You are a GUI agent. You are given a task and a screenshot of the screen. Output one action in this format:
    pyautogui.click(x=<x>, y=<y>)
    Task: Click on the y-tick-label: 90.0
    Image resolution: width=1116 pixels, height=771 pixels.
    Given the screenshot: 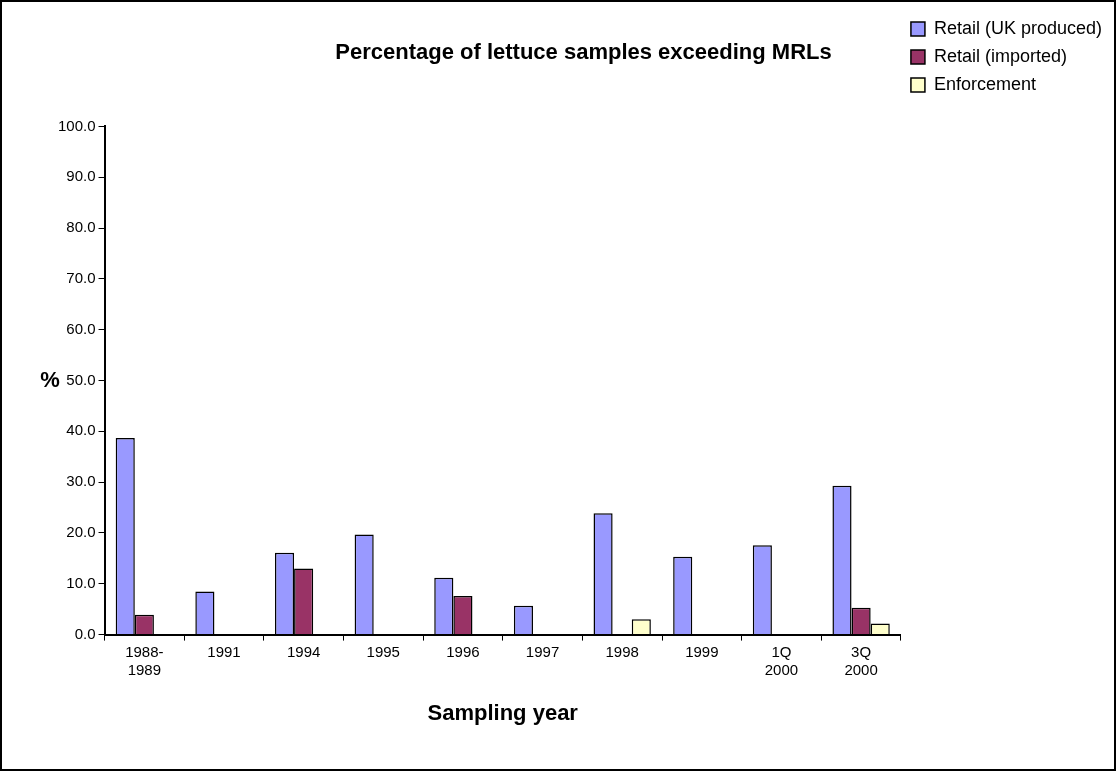 What is the action you would take?
    pyautogui.click(x=81, y=176)
    